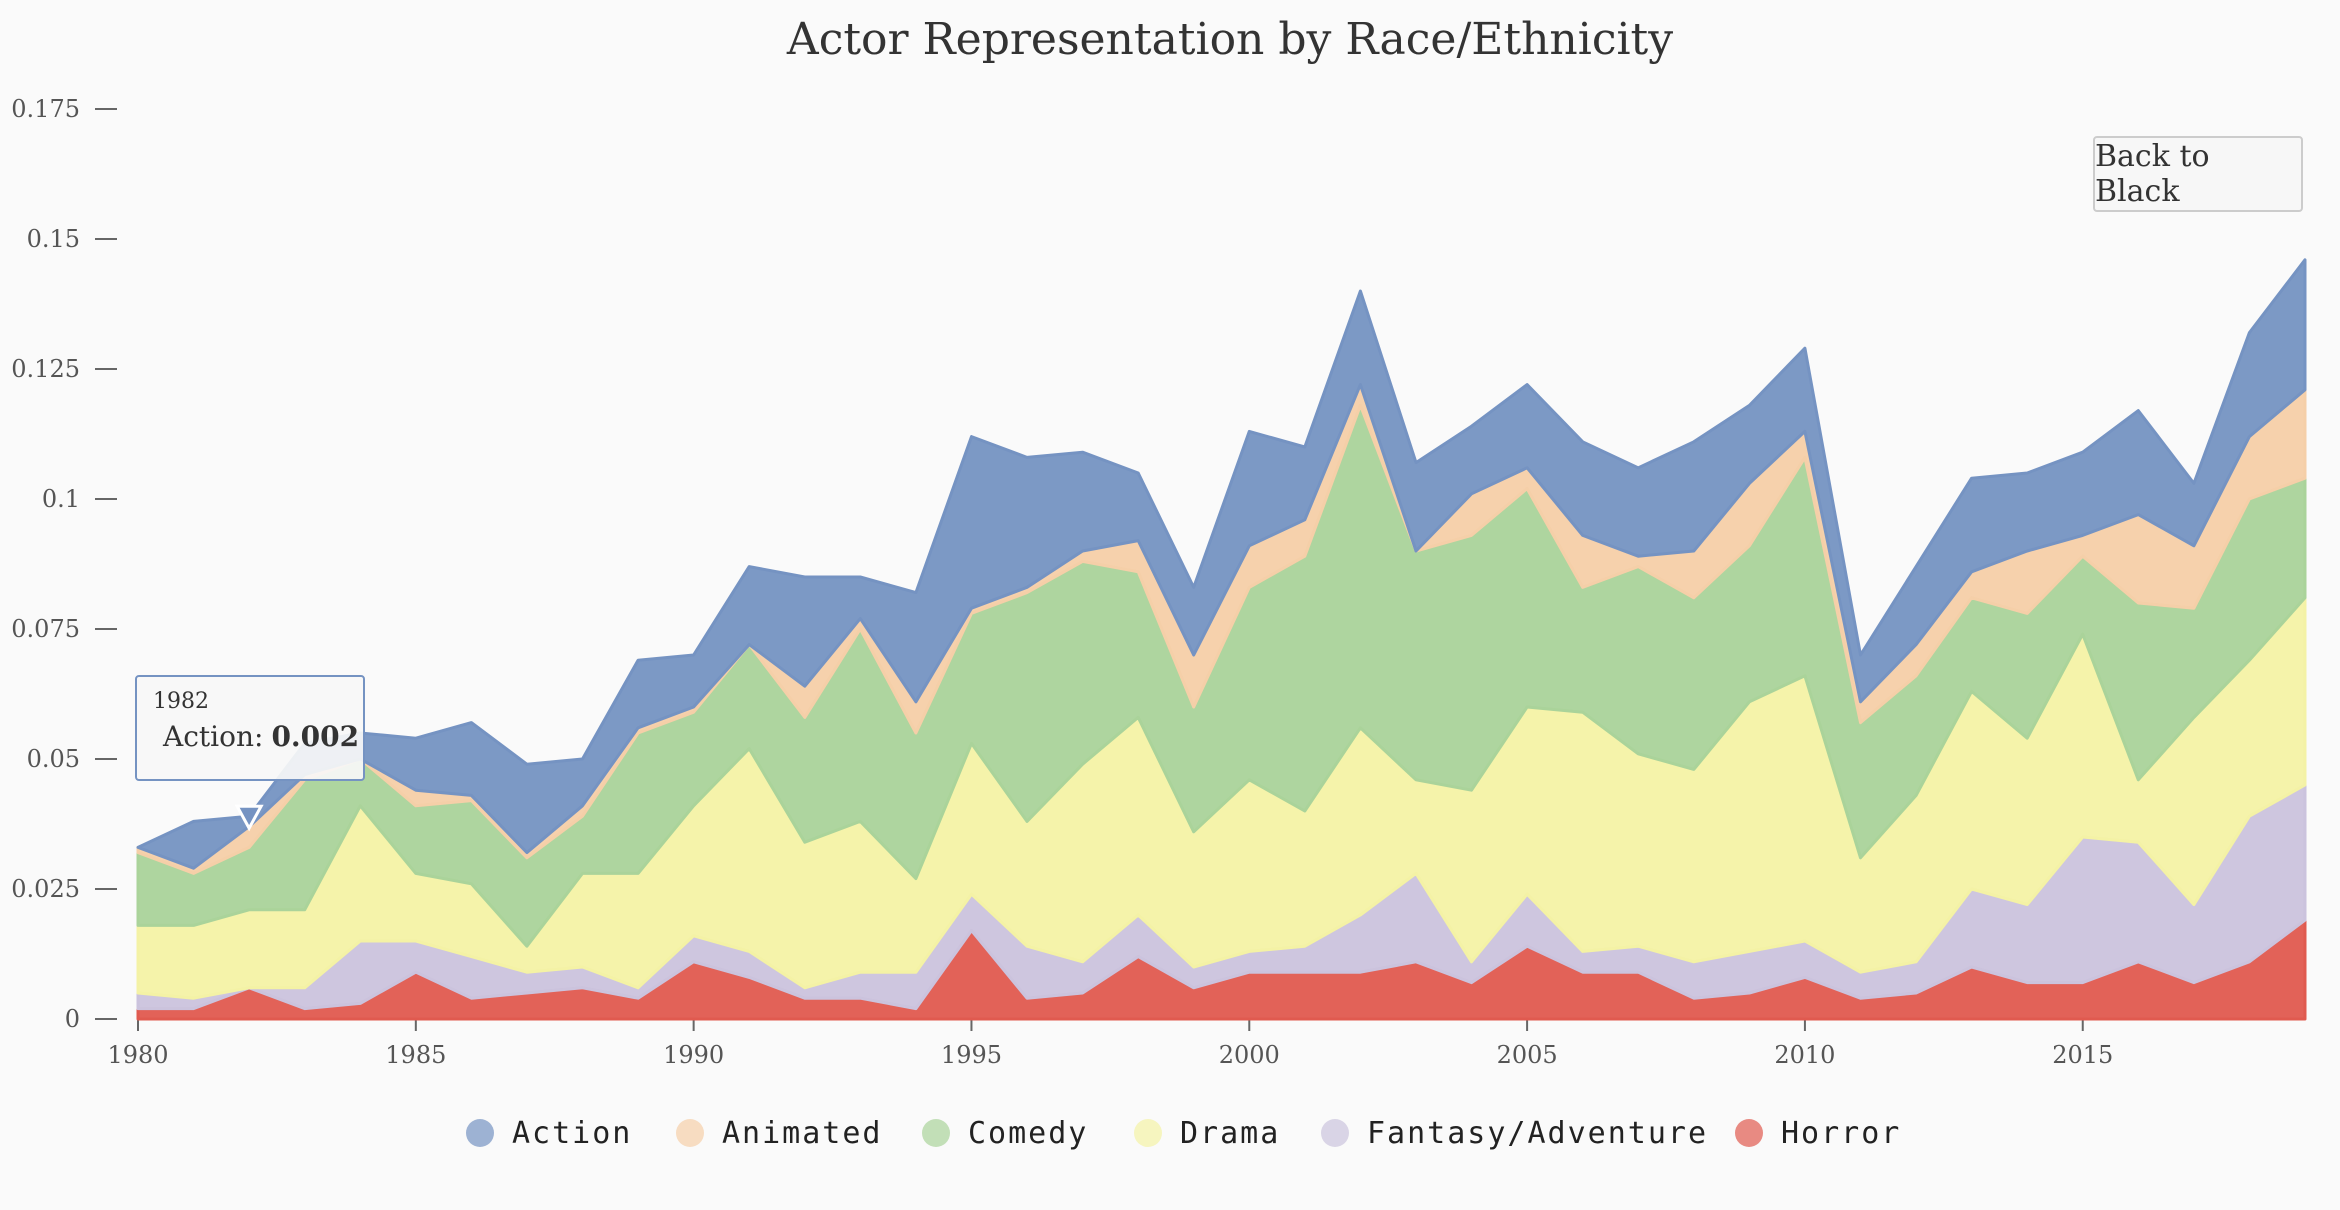  Describe the element at coordinates (1028, 1133) in the screenshot. I see `legend-label-comedy: Comedy` at that location.